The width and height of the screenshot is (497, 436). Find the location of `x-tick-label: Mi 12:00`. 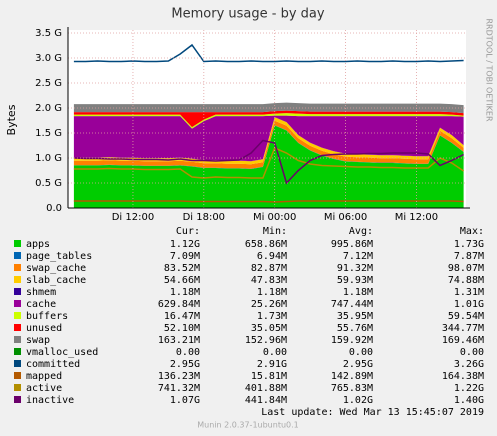

x-tick-label: Mi 12:00 is located at coordinates (416, 217).